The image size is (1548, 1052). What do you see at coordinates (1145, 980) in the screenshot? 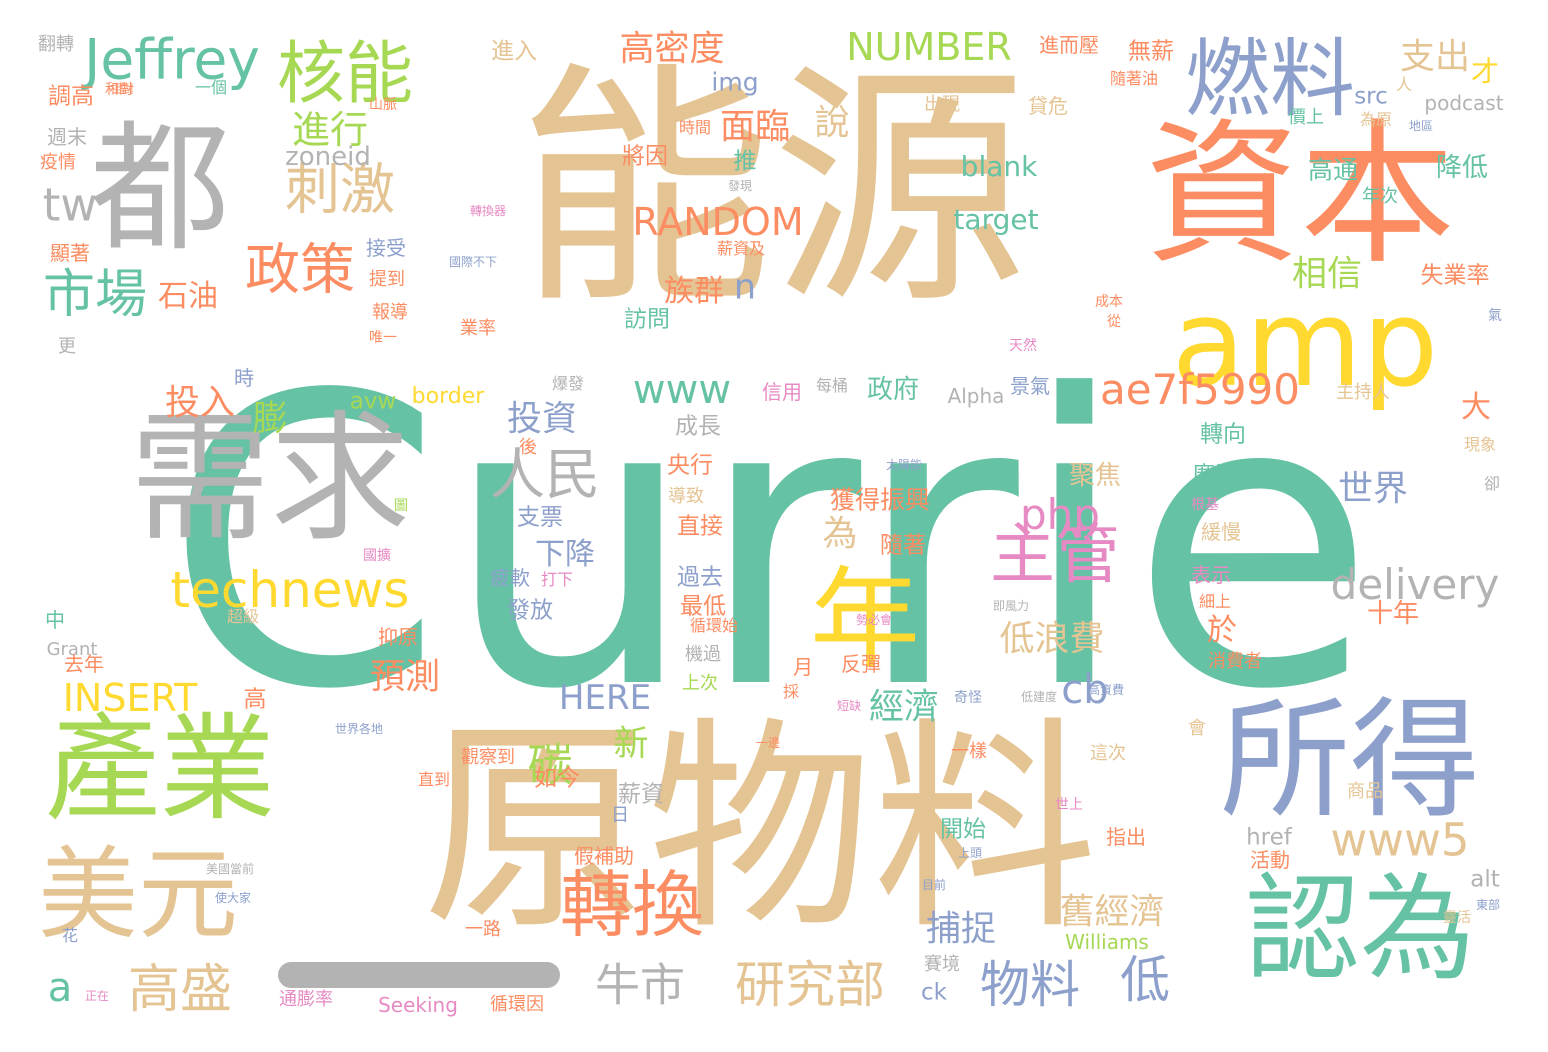
I see `cloud-word: 低` at bounding box center [1145, 980].